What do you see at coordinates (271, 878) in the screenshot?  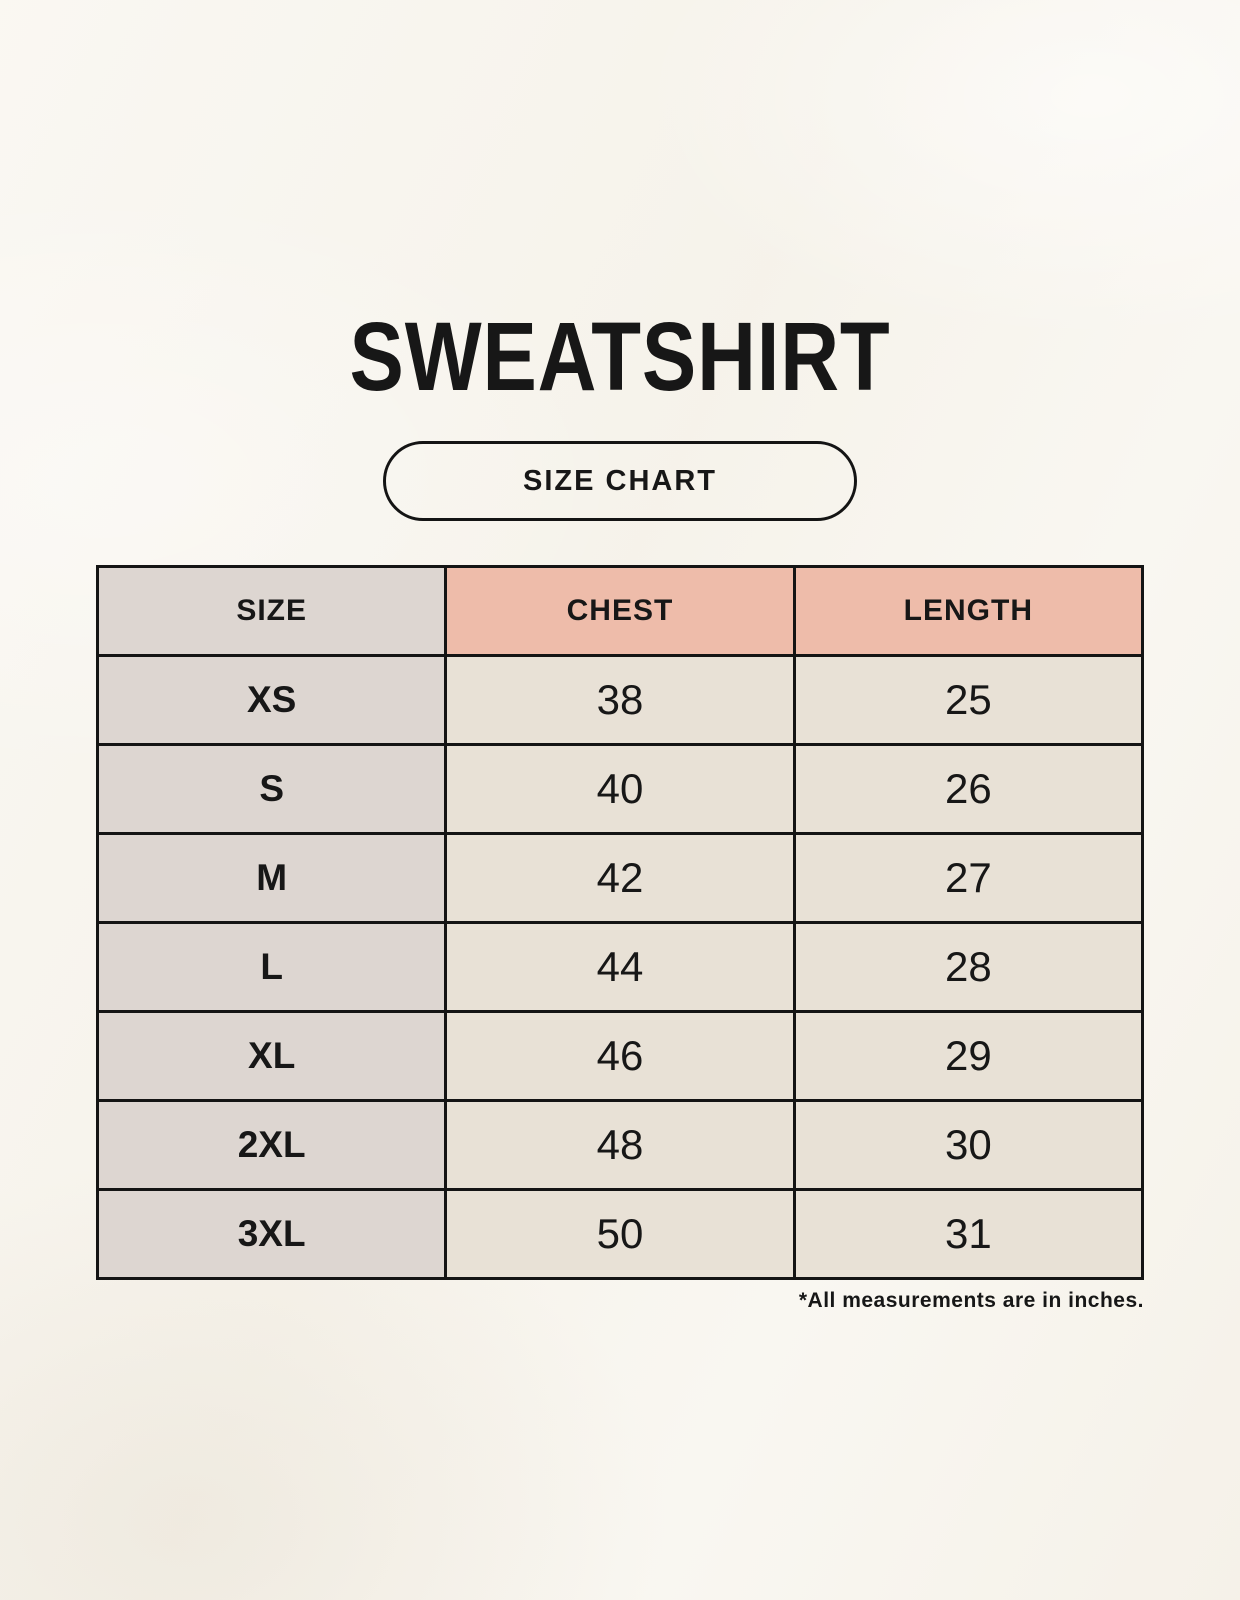 I see `size-cell: M` at bounding box center [271, 878].